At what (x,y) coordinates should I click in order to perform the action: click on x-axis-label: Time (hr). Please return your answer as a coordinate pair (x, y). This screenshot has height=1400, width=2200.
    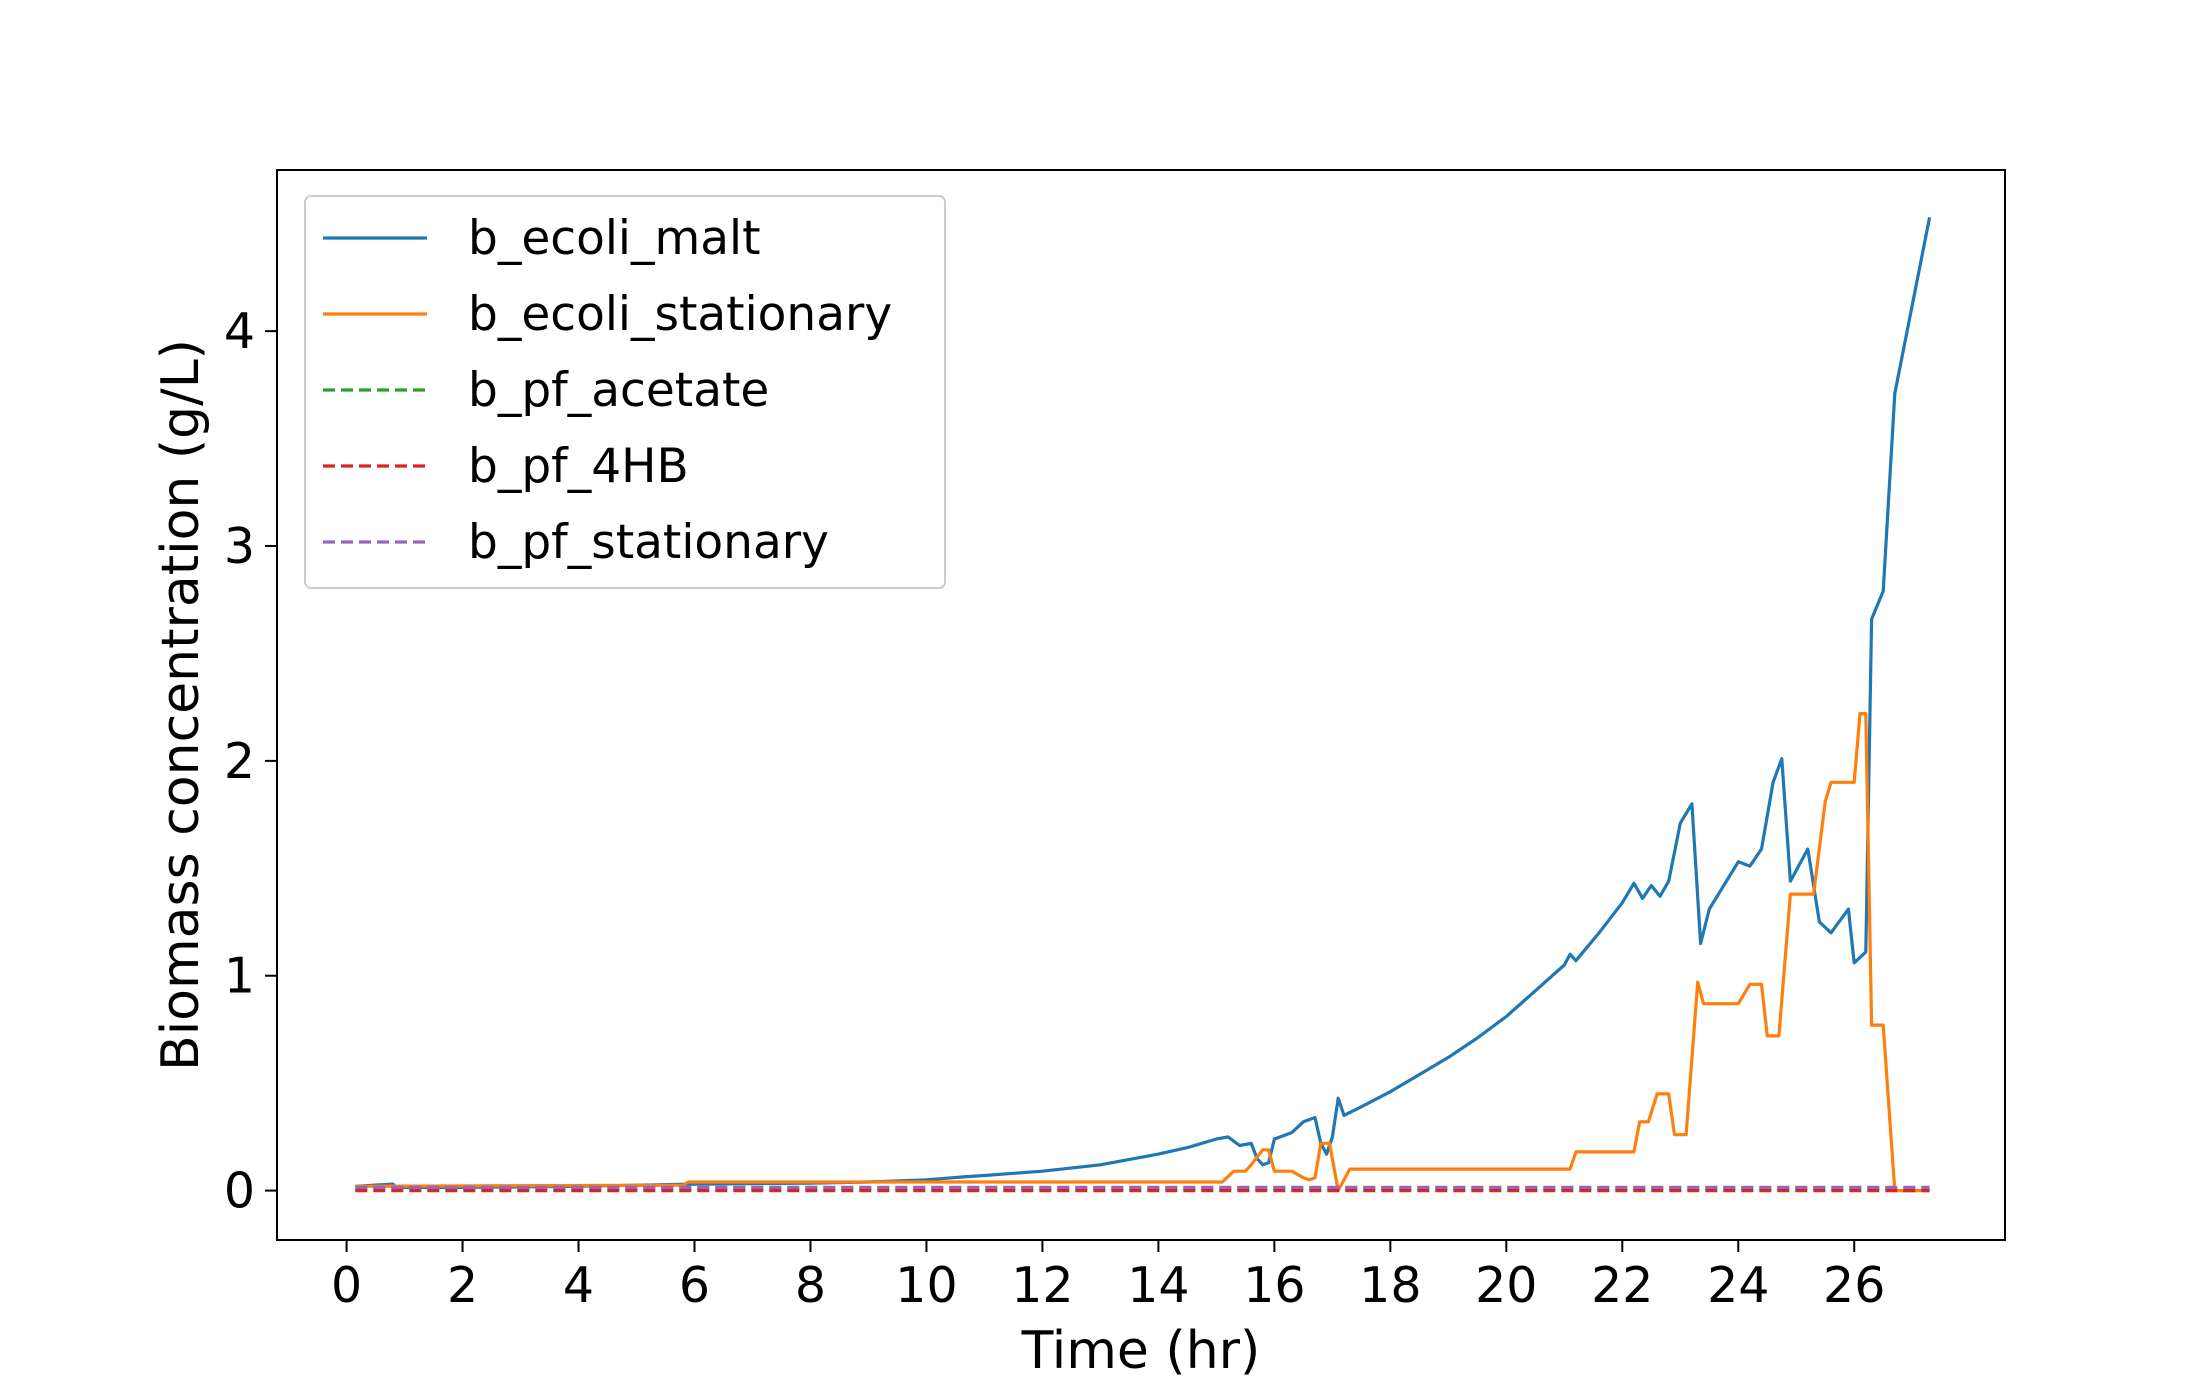
    Looking at the image, I should click on (1141, 1351).